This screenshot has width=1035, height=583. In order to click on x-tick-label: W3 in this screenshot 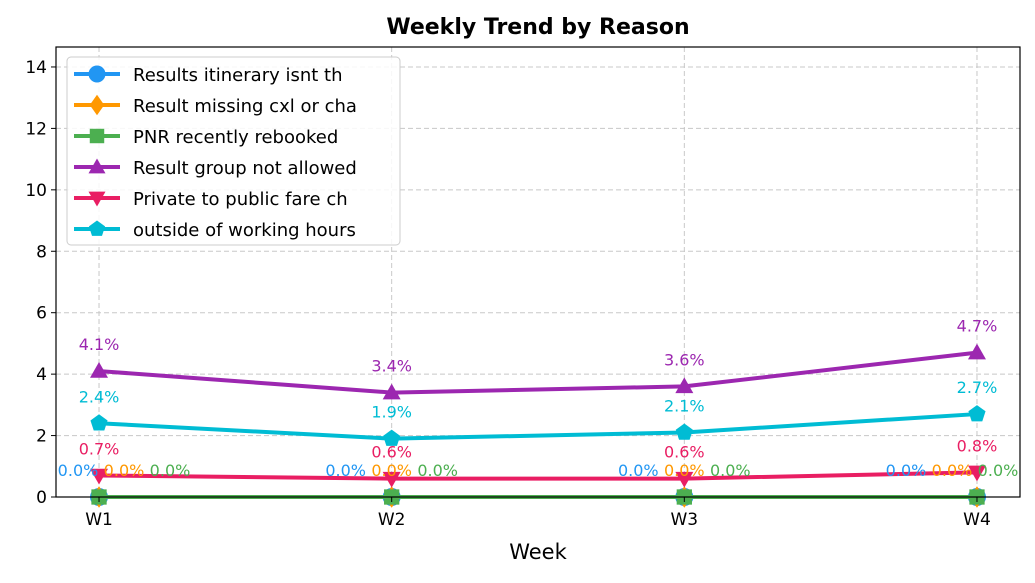, I will do `click(685, 520)`.